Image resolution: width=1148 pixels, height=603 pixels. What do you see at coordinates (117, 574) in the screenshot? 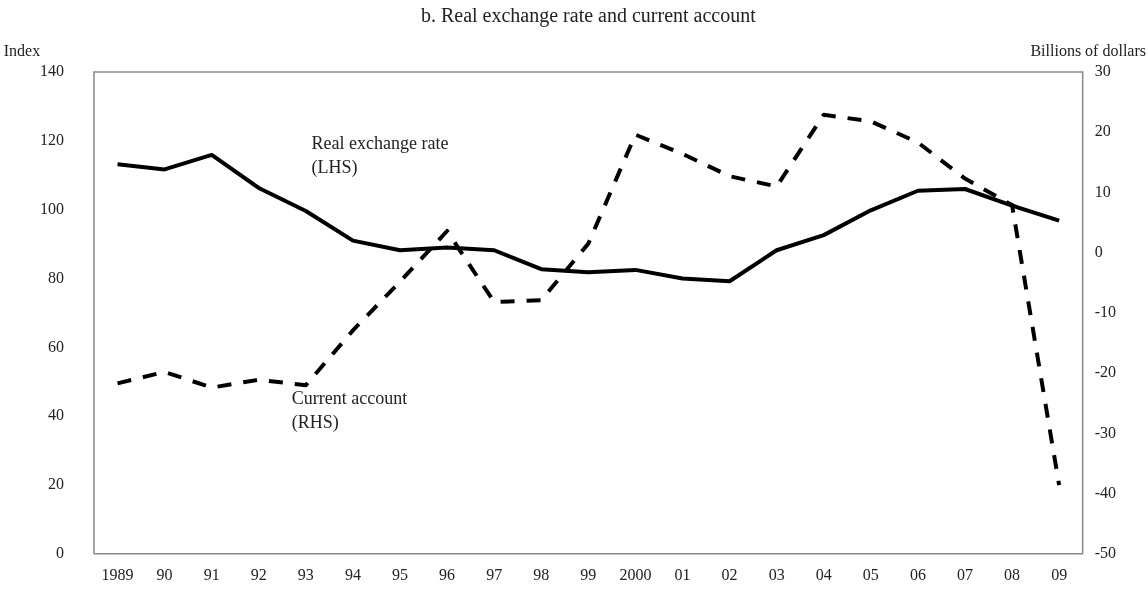
I see `x-tick-label: 1989` at bounding box center [117, 574].